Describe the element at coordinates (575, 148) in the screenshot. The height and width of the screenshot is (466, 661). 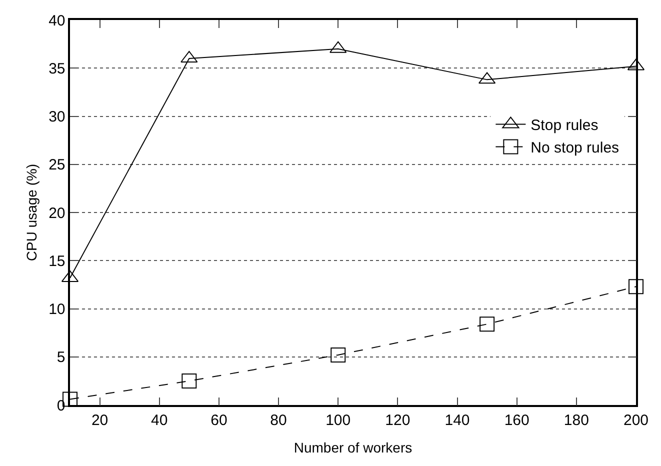
I see `legend-label: No stop rules` at that location.